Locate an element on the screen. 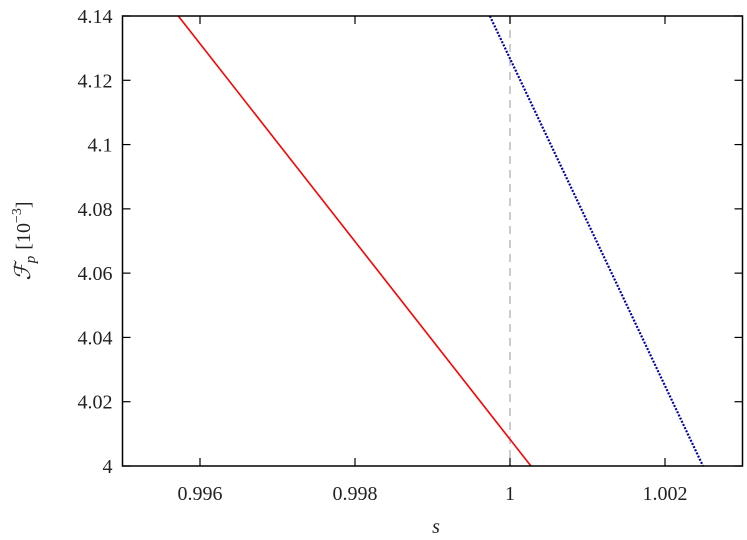 This screenshot has width=747, height=540. y-label-exponent: −3 is located at coordinates (17, 215).